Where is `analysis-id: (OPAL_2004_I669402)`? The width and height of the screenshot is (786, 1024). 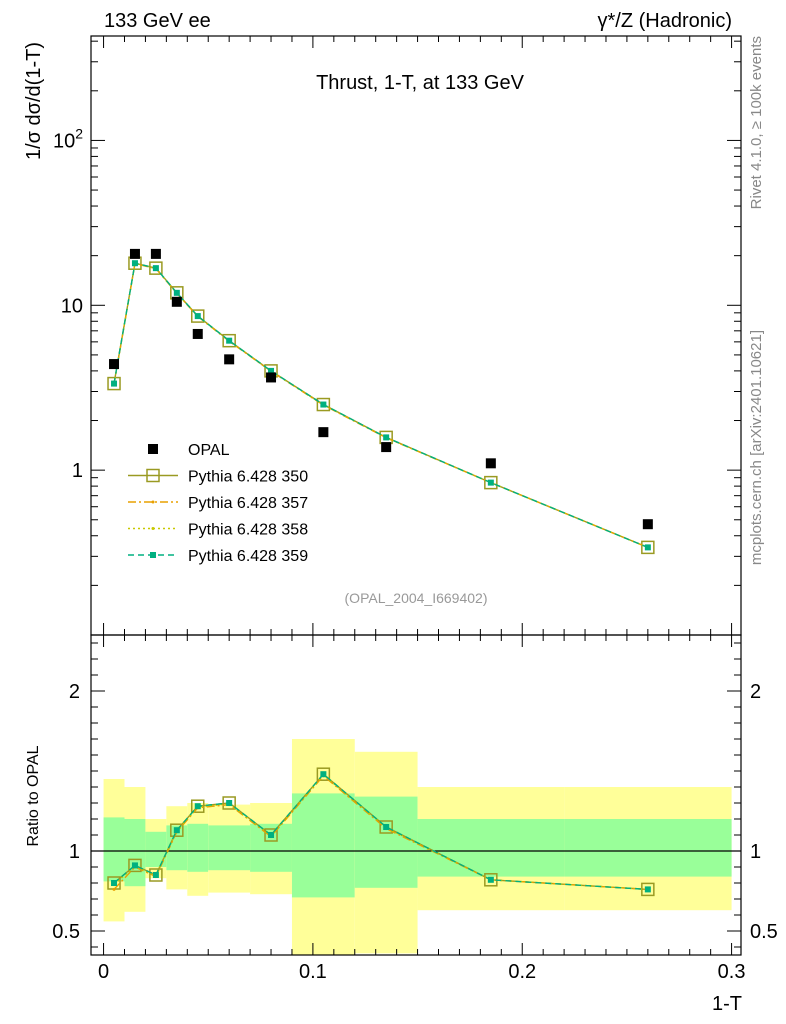 analysis-id: (OPAL_2004_I669402) is located at coordinates (416, 598).